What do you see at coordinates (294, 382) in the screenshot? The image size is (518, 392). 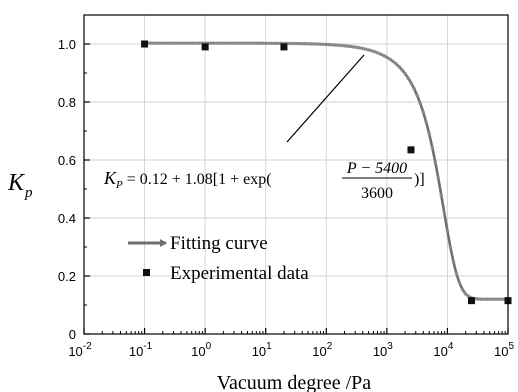 I see `x-axis-title: Vacuum degree /Pa` at bounding box center [294, 382].